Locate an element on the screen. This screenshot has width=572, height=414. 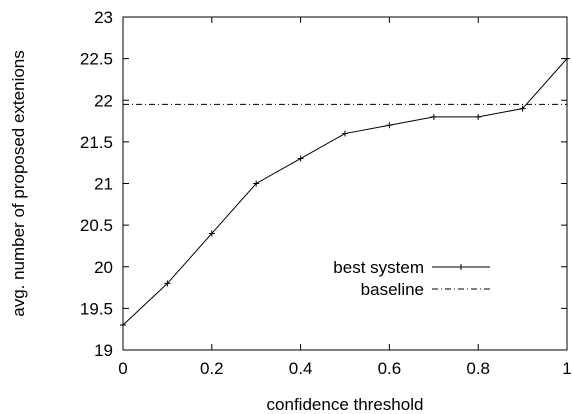
y-tick-label: 21 is located at coordinates (103, 184).